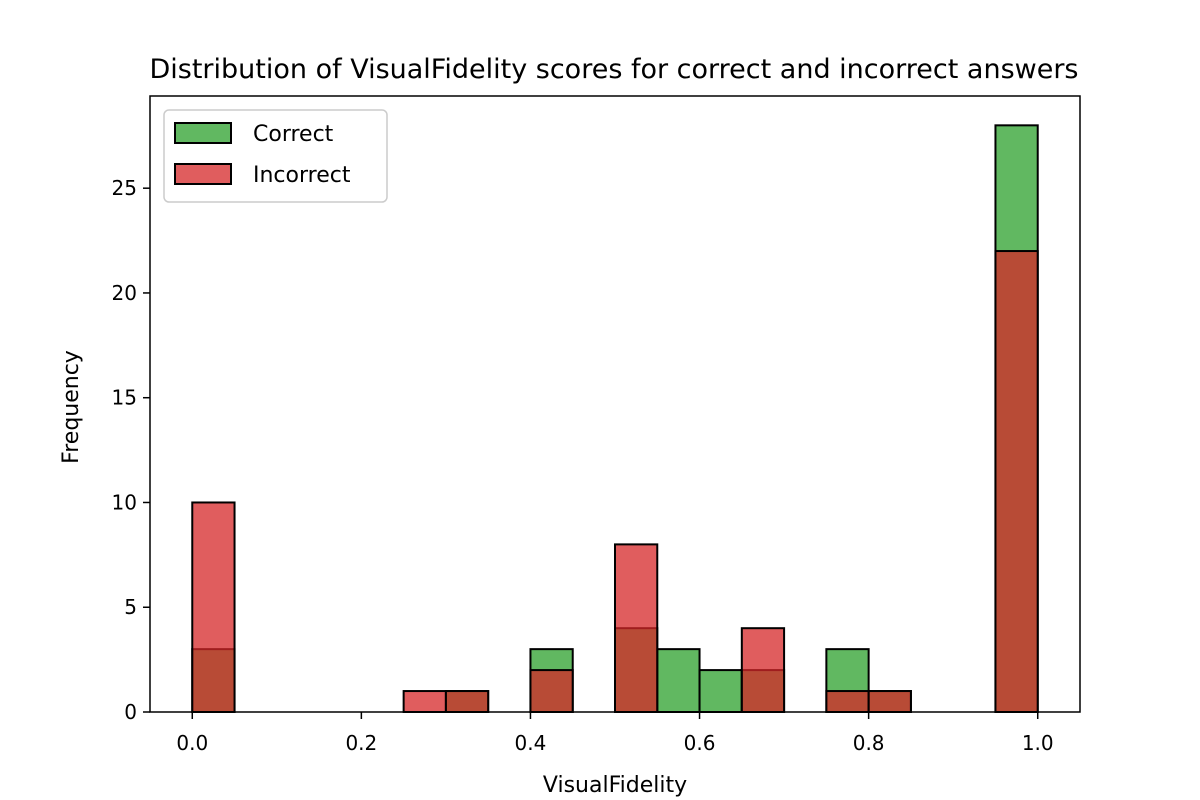  I want to click on y-tick-label: 0, so click(130, 712).